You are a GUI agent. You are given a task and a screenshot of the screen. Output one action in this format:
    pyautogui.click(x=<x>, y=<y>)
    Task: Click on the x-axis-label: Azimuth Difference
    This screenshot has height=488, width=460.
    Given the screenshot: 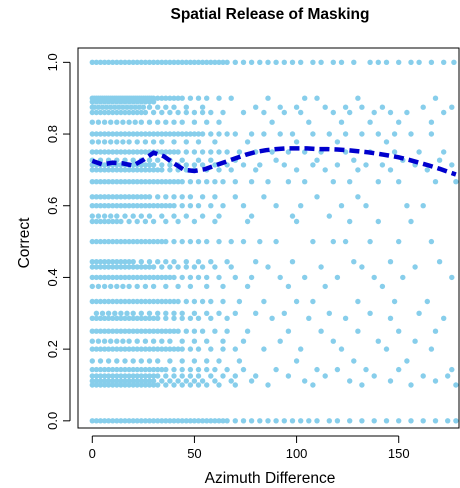 What is the action you would take?
    pyautogui.click(x=270, y=478)
    